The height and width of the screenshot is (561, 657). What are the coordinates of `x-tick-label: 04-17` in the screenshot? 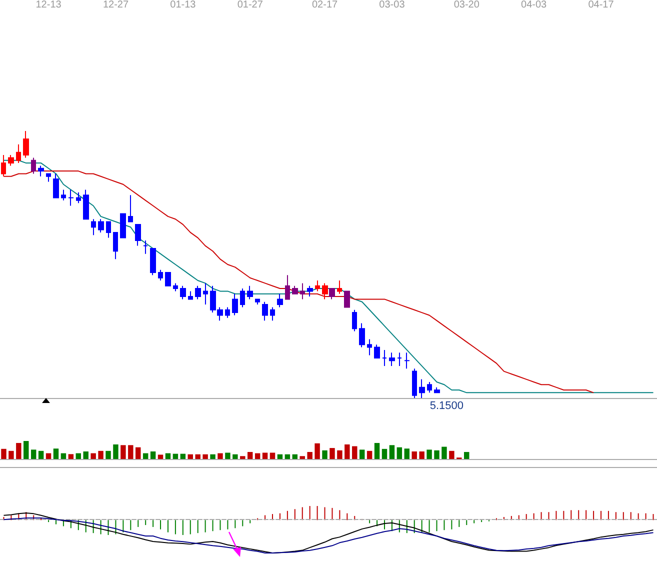 It's located at (601, 5).